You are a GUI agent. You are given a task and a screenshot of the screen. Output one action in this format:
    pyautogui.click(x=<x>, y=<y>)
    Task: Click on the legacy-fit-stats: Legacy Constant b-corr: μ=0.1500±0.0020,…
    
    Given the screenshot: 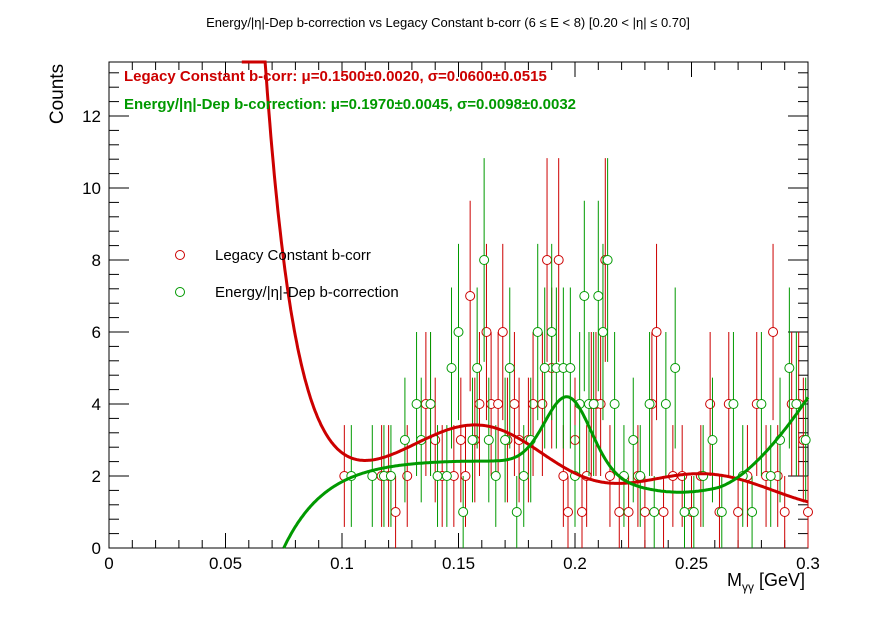 What is the action you would take?
    pyautogui.click(x=335, y=76)
    